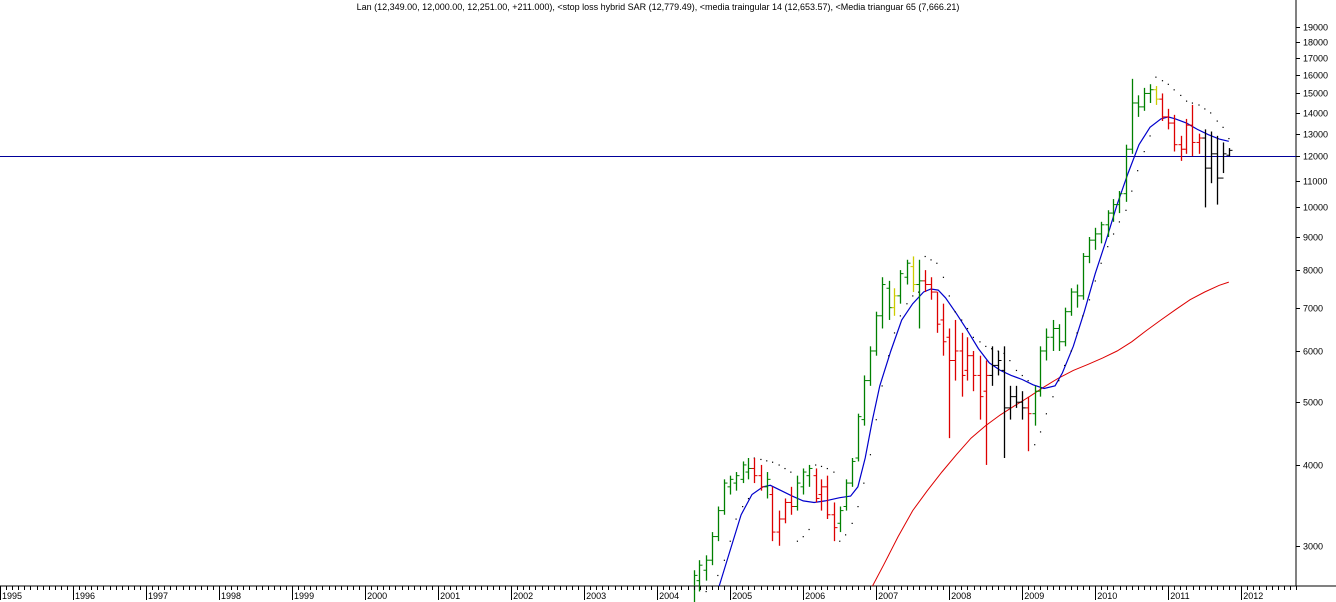  What do you see at coordinates (596, 596) in the screenshot?
I see `x-year-label: 2003` at bounding box center [596, 596].